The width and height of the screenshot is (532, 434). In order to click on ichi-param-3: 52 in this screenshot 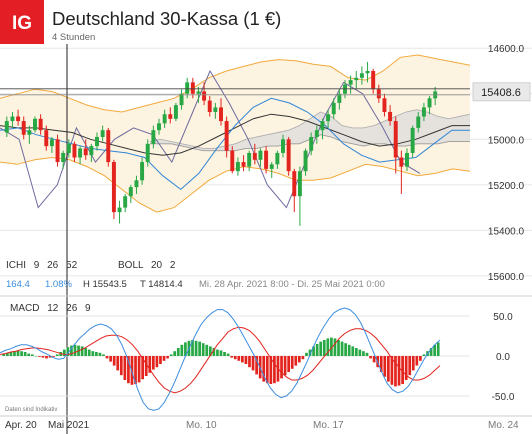, I will do `click(72, 265)`.